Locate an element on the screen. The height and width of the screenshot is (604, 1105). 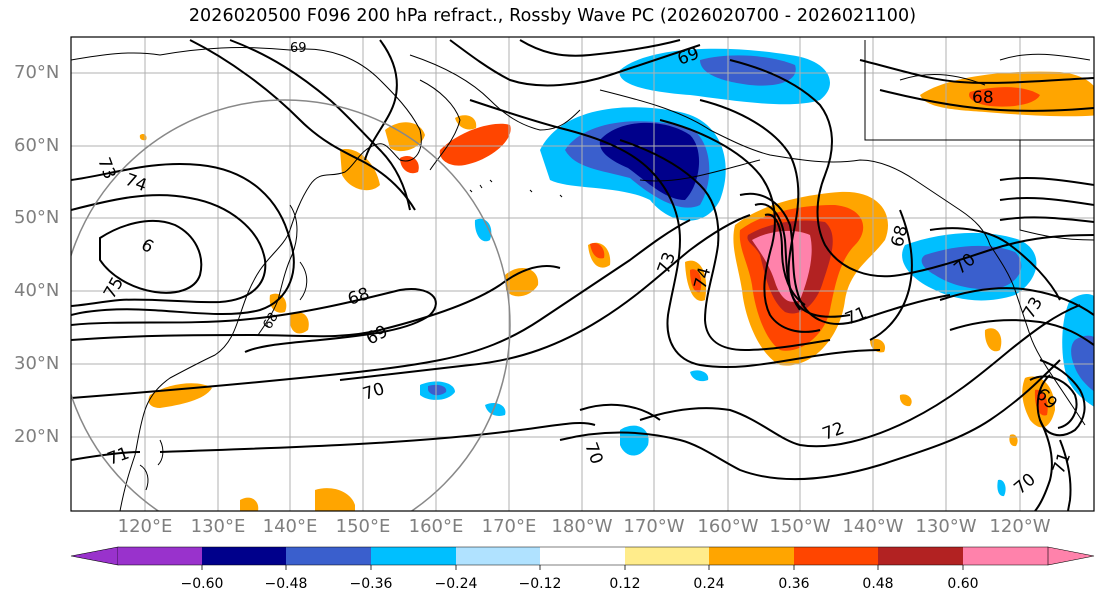
colorbar-underflow is located at coordinates (94, 556).